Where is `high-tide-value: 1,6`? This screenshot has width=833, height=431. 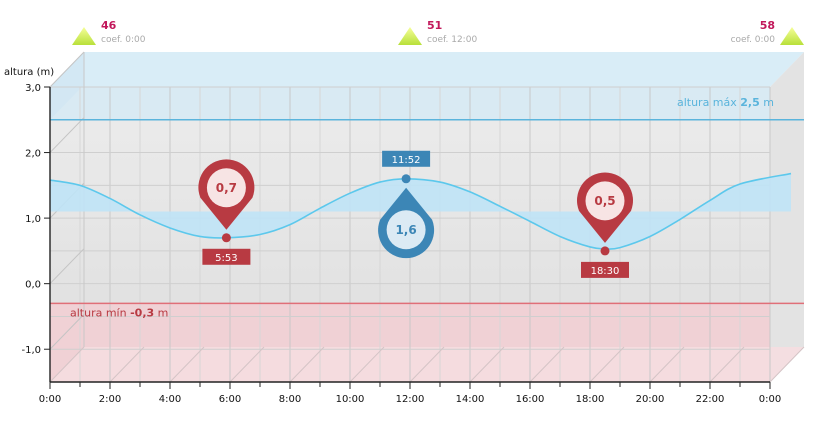 high-tide-value: 1,6 is located at coordinates (405, 230).